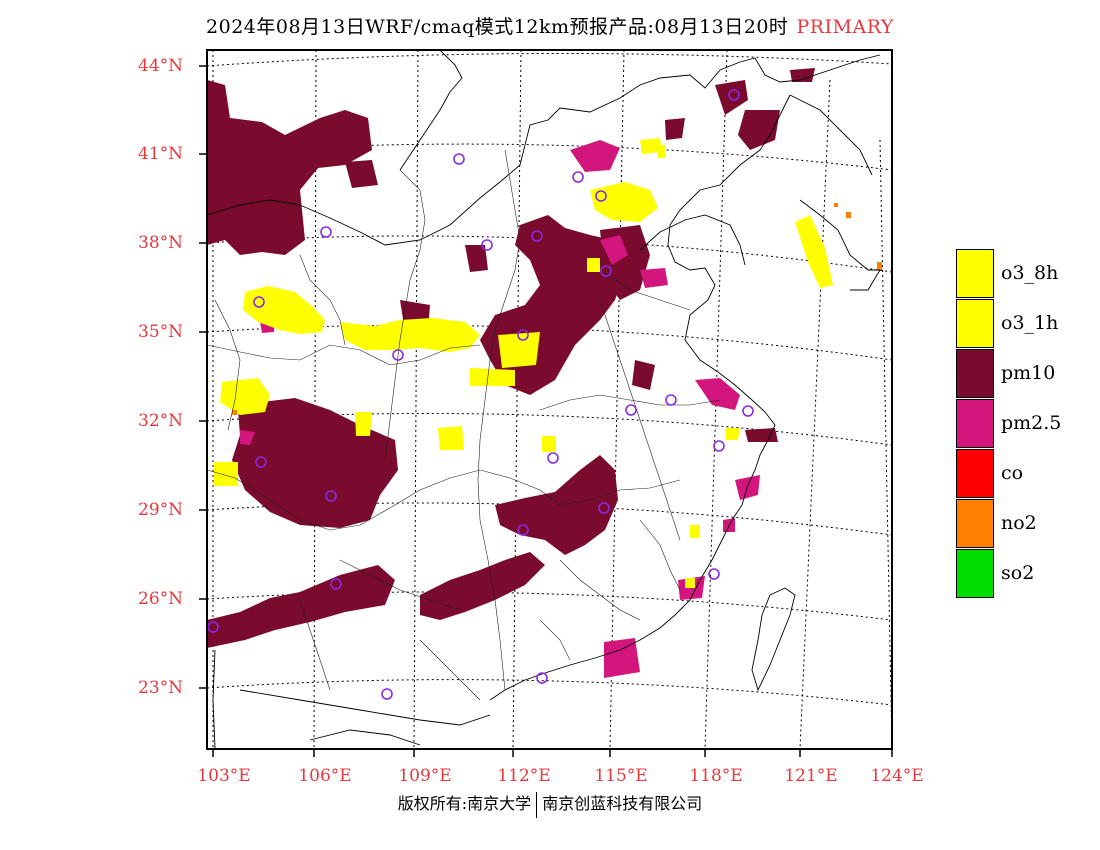  Describe the element at coordinates (537, 804) in the screenshot. I see `copyright-divider` at that location.